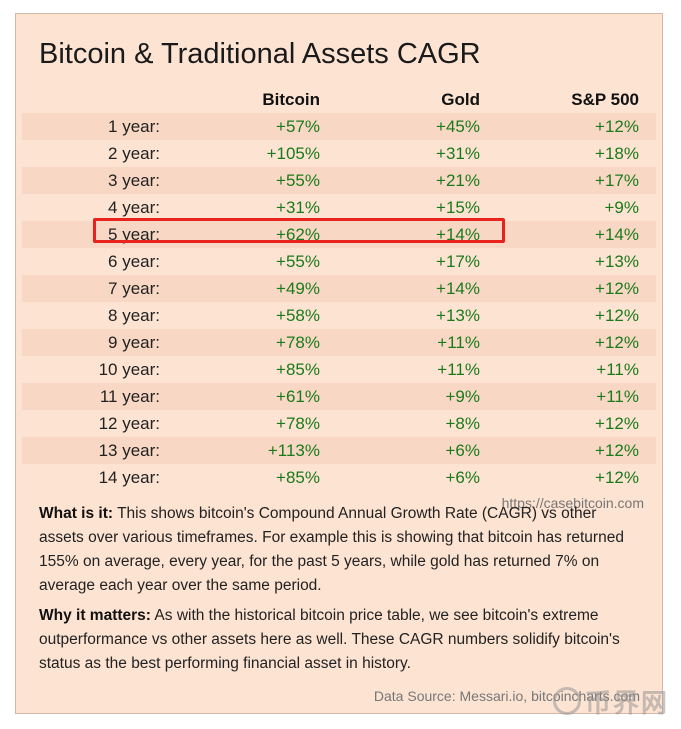 The width and height of the screenshot is (681, 729). I want to click on gold-value: +9%, so click(463, 396).